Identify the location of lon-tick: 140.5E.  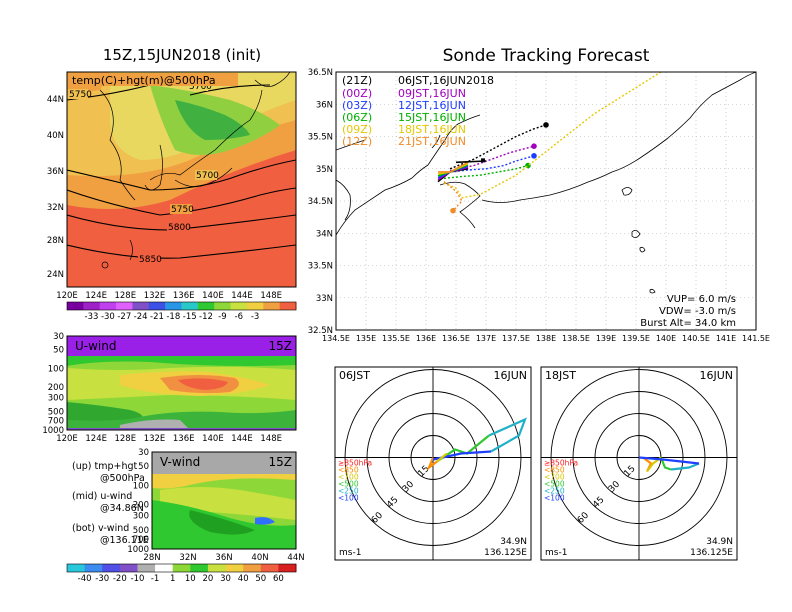
(696, 338).